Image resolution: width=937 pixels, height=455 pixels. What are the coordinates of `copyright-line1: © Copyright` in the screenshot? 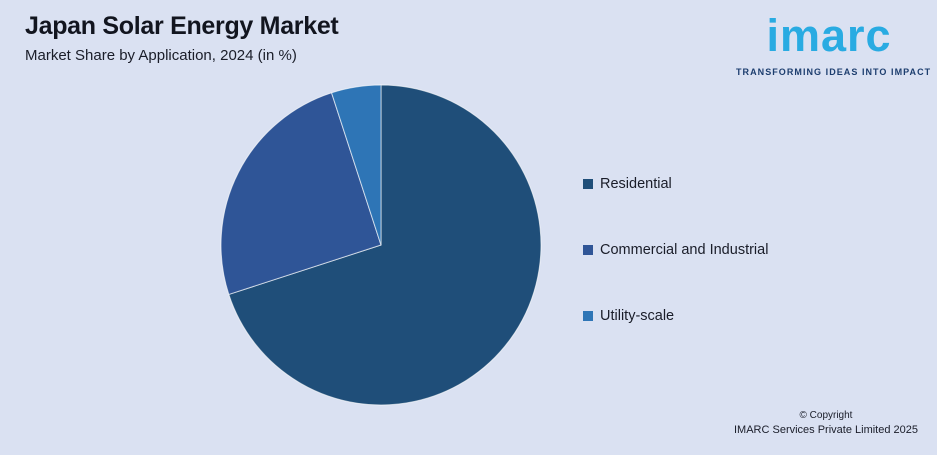 It's located at (826, 415).